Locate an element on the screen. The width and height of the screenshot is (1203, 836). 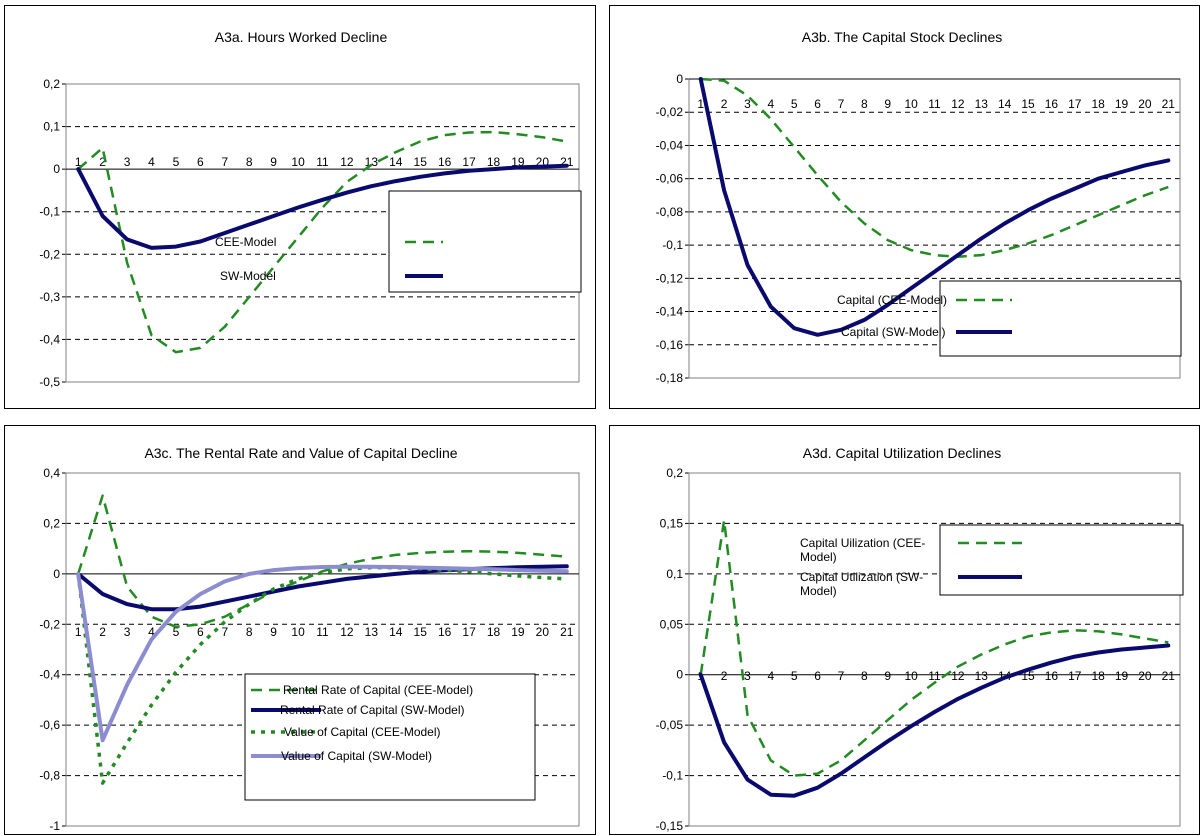
a3c-x-tick-label: 18 is located at coordinates (494, 632).